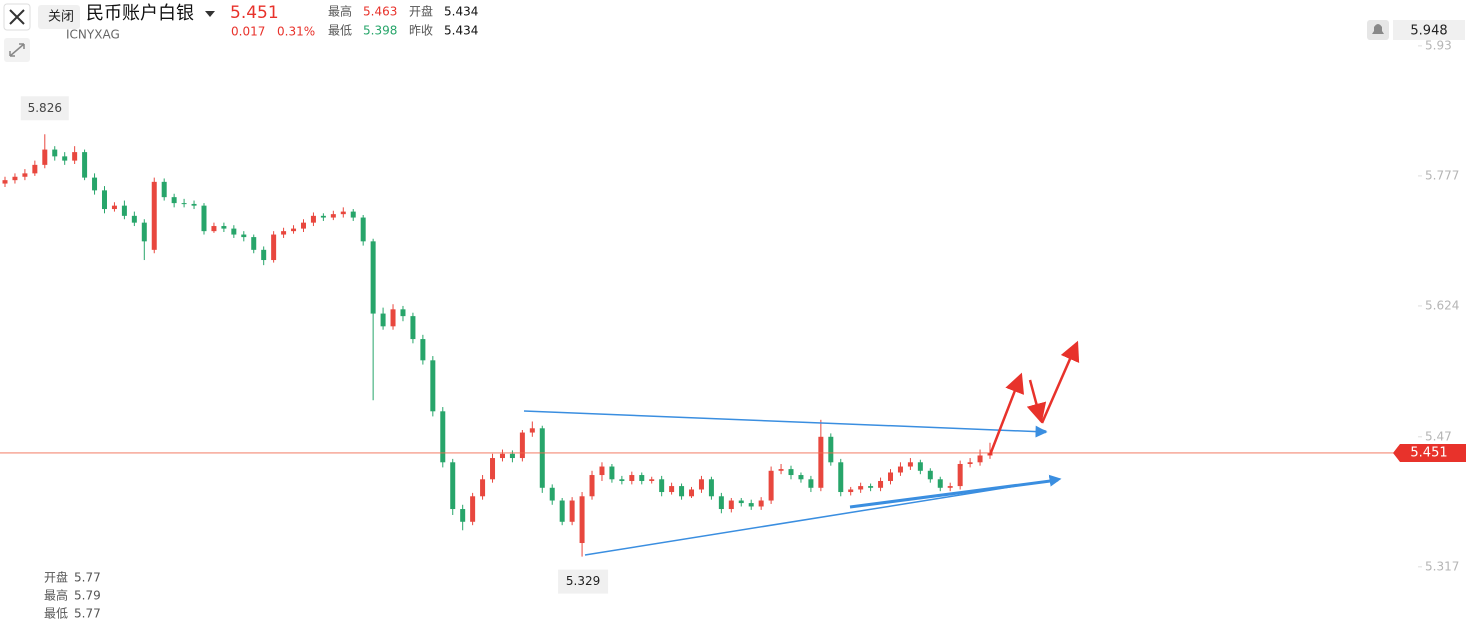 This screenshot has width=1468, height=628. What do you see at coordinates (45, 108) in the screenshot?
I see `max-label: 5.826` at bounding box center [45, 108].